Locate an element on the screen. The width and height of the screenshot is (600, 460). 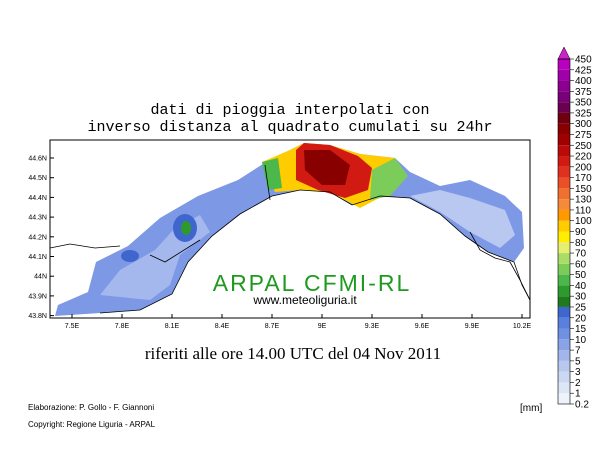
lat-label: 44.5N is located at coordinates (37, 178).